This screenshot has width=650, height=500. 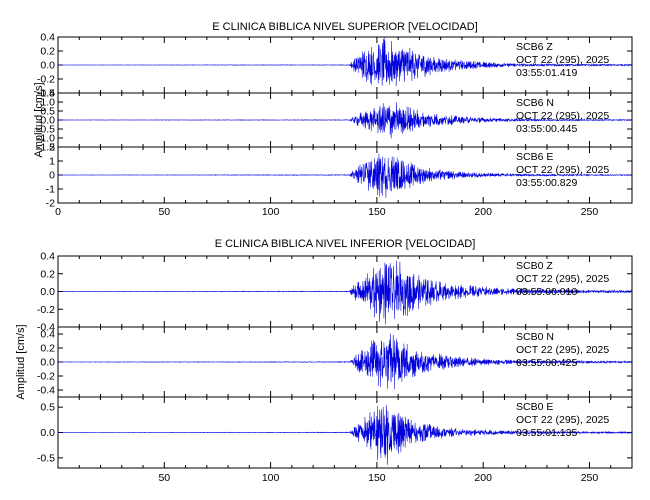 I want to click on trace-time: 03:55:00.445, so click(x=546, y=129).